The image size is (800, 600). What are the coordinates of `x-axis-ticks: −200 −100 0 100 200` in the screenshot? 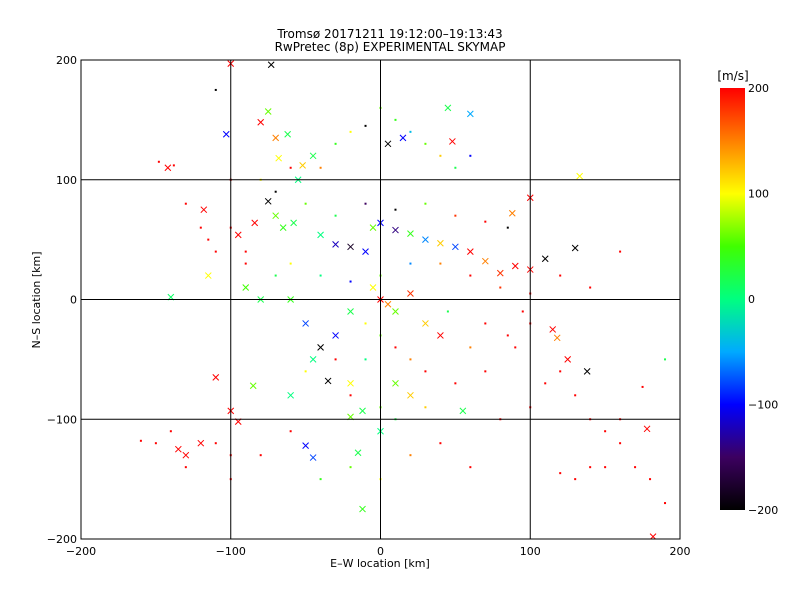 It's located at (378, 551).